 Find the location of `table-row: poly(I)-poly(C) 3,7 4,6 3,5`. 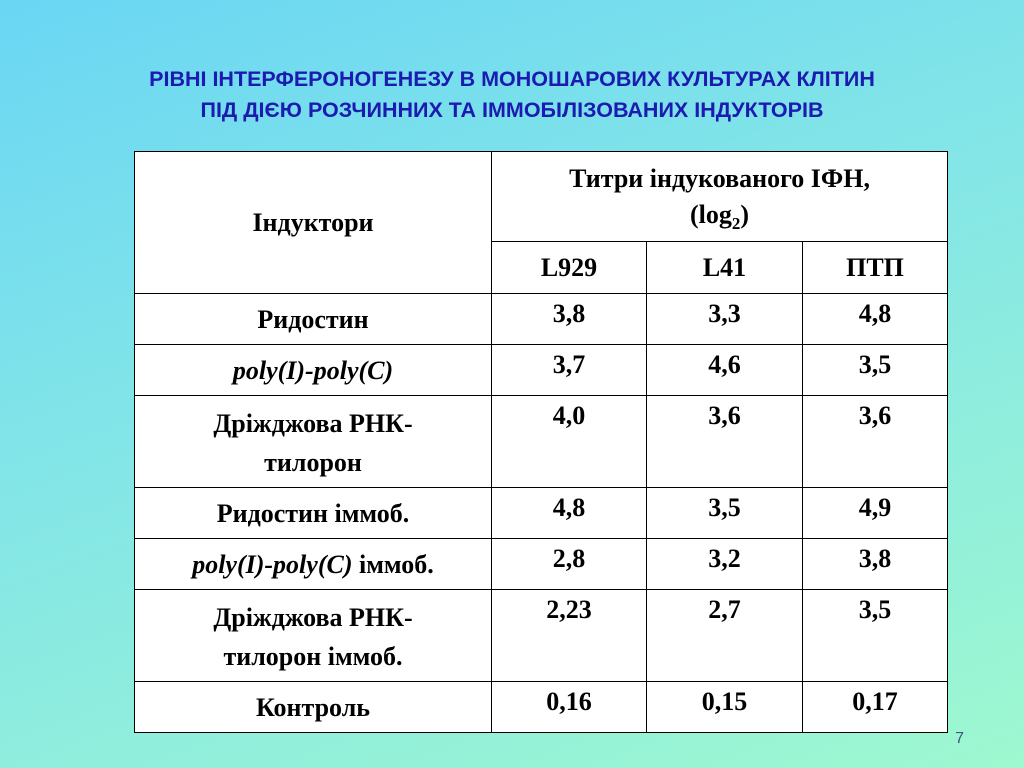

table-row: poly(I)-poly(C) 3,7 4,6 3,5 is located at coordinates (541, 370).